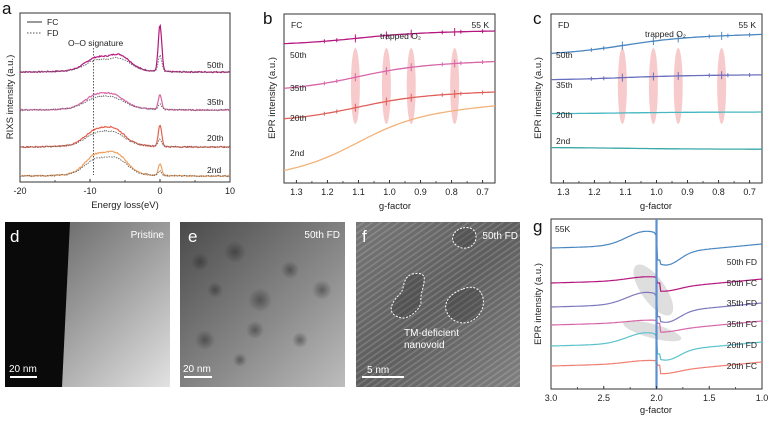 Image resolution: width=770 pixels, height=433 pixels. What do you see at coordinates (431, 333) in the screenshot?
I see `nanovoid-annotation-line1: TM-deficient` at bounding box center [431, 333].